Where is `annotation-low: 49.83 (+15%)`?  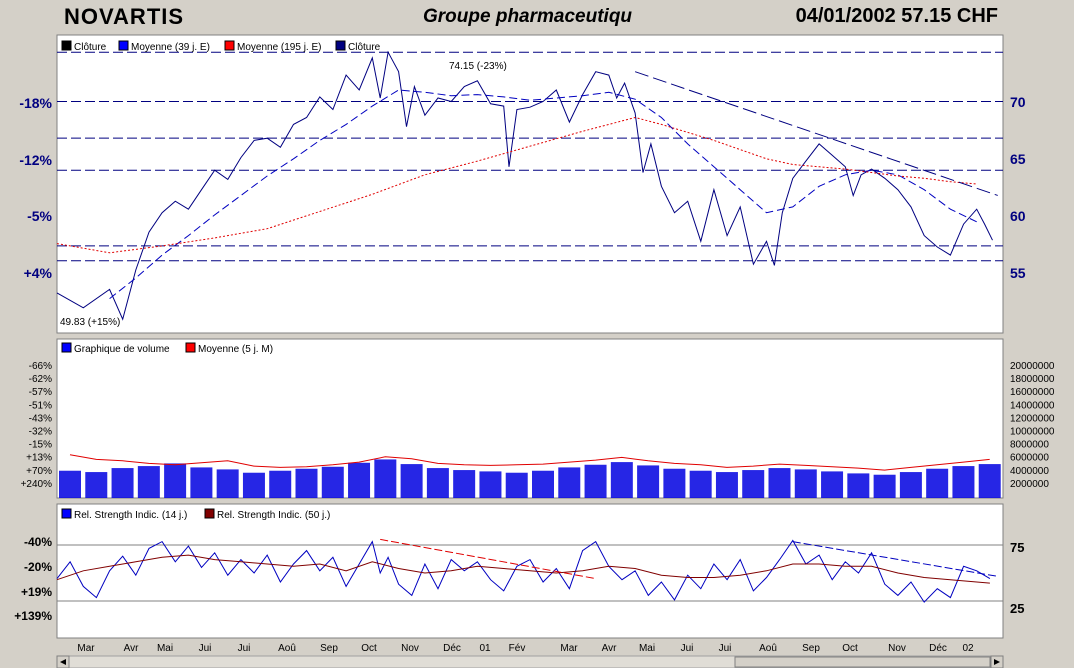 annotation-low: 49.83 (+15%) is located at coordinates (90, 322).